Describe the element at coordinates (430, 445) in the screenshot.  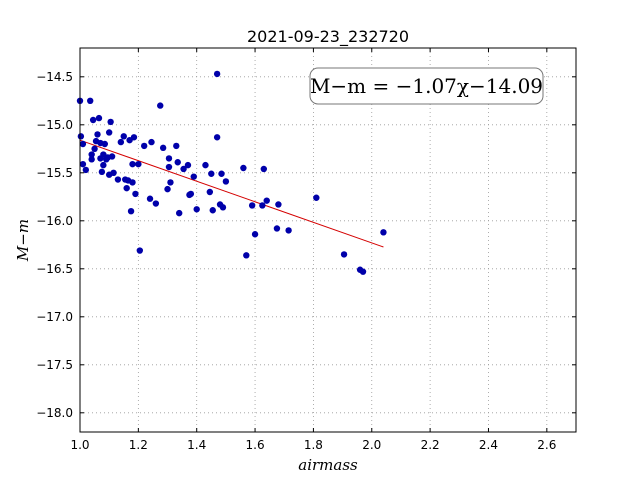
I see `x-tick-label: 2.2` at that location.